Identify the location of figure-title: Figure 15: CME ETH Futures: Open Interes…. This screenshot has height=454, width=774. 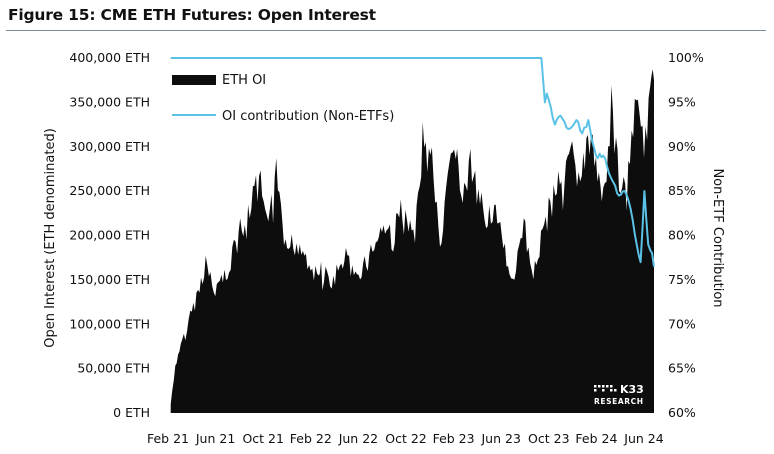
(192, 15).